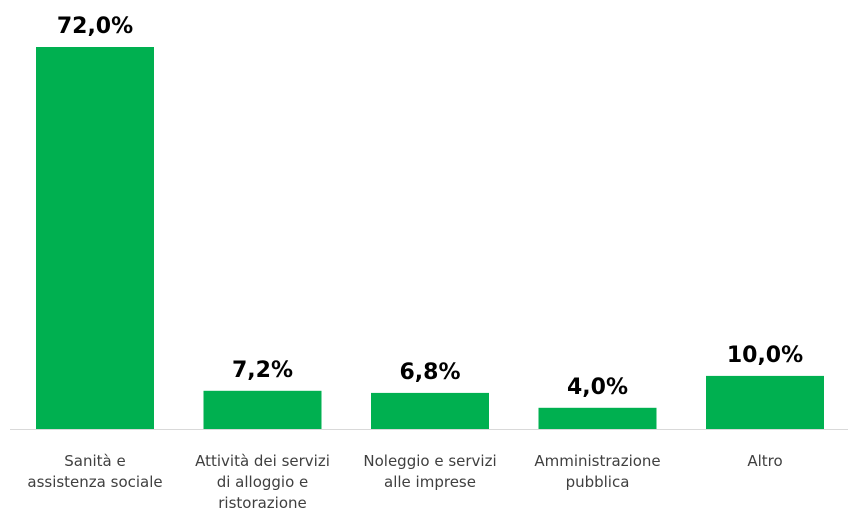 The width and height of the screenshot is (856, 518). Describe the element at coordinates (765, 355) in the screenshot. I see `bar-value-label: 10,0%` at that location.